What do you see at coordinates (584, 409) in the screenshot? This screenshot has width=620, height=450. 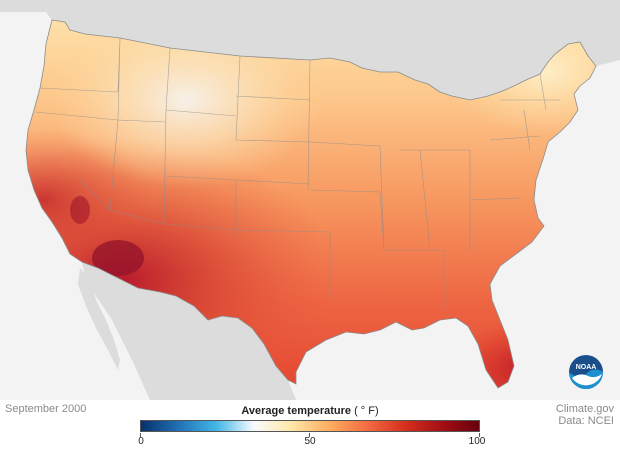 I see `credit-source: Climate.gov` at bounding box center [584, 409].